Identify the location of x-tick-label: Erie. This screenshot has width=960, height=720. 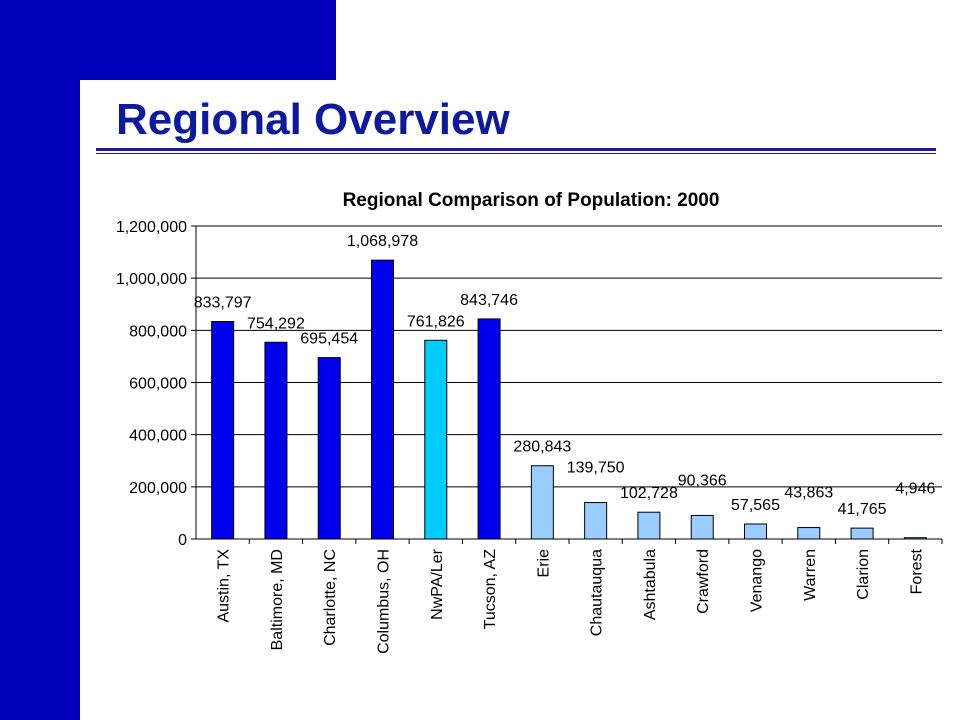
(543, 563).